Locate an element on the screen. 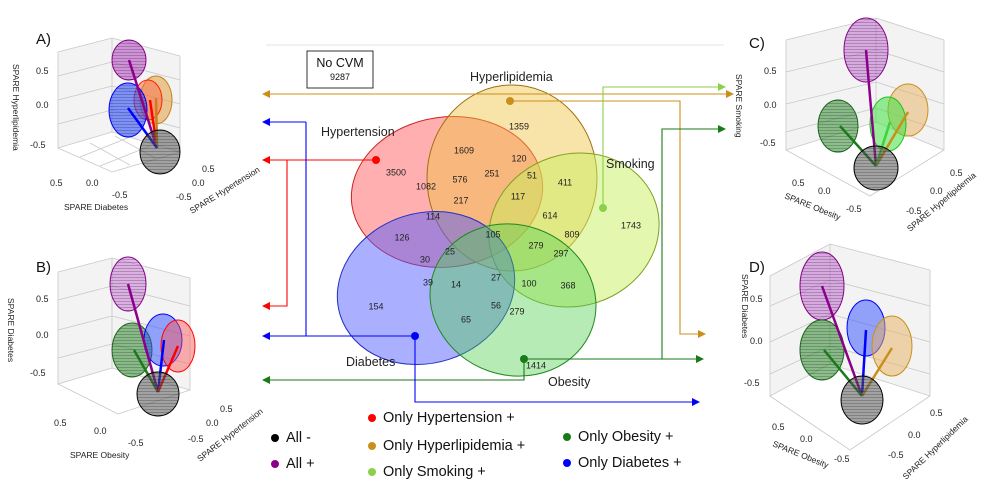 This screenshot has height=498, width=993. venn-label-obesity: Obesity is located at coordinates (569, 382).